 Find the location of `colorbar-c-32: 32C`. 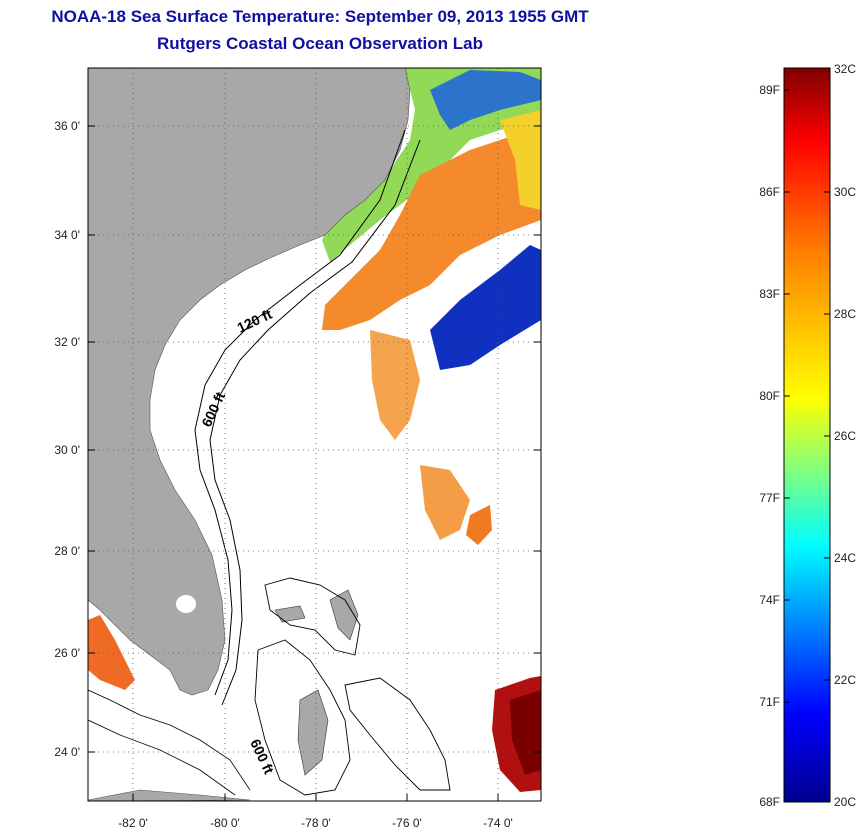

colorbar-c-32: 32C is located at coordinates (845, 69).